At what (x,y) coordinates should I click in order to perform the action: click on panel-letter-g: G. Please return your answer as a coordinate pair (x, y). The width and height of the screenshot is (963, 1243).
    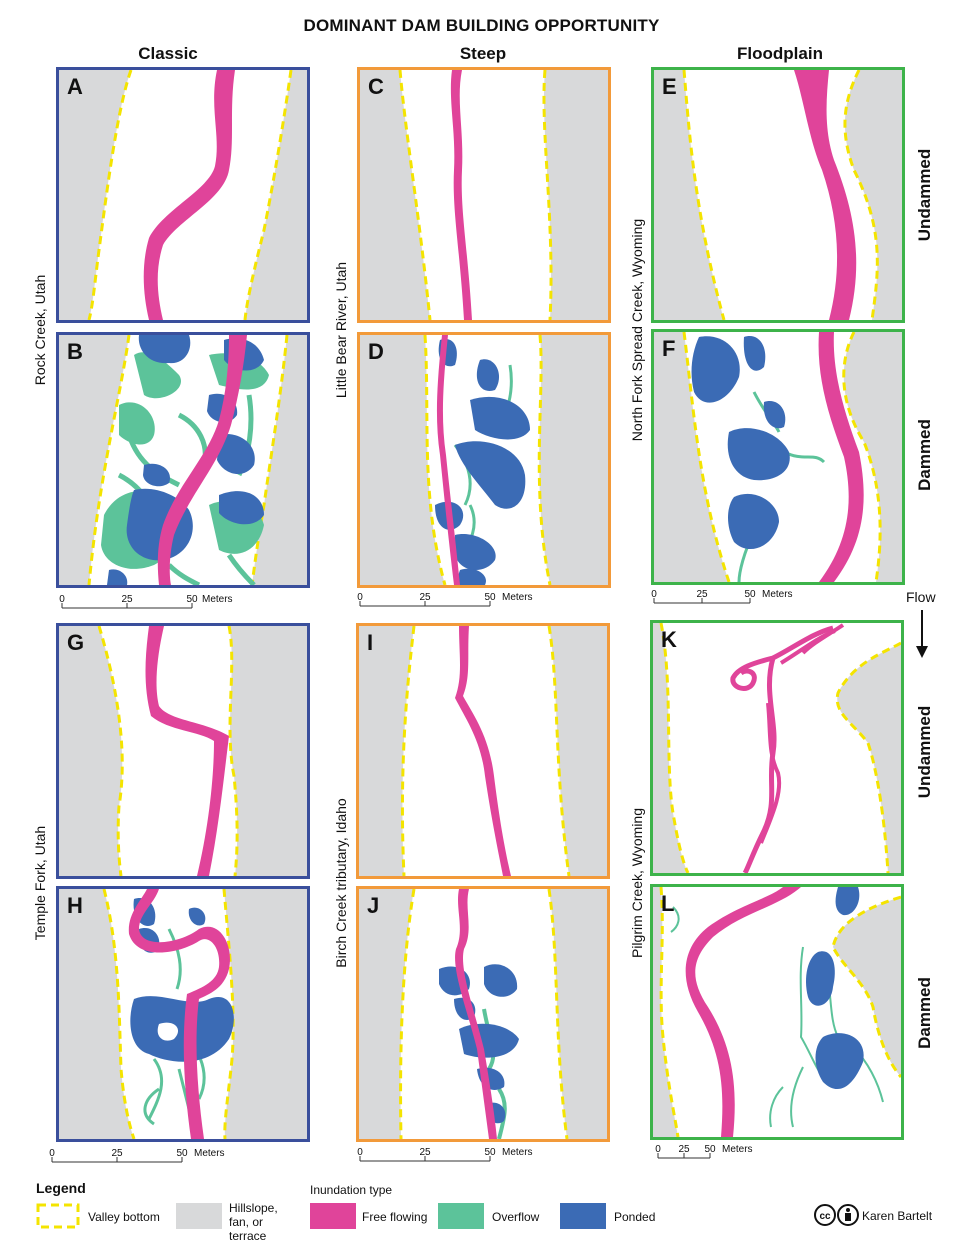
    Looking at the image, I should click on (76, 642).